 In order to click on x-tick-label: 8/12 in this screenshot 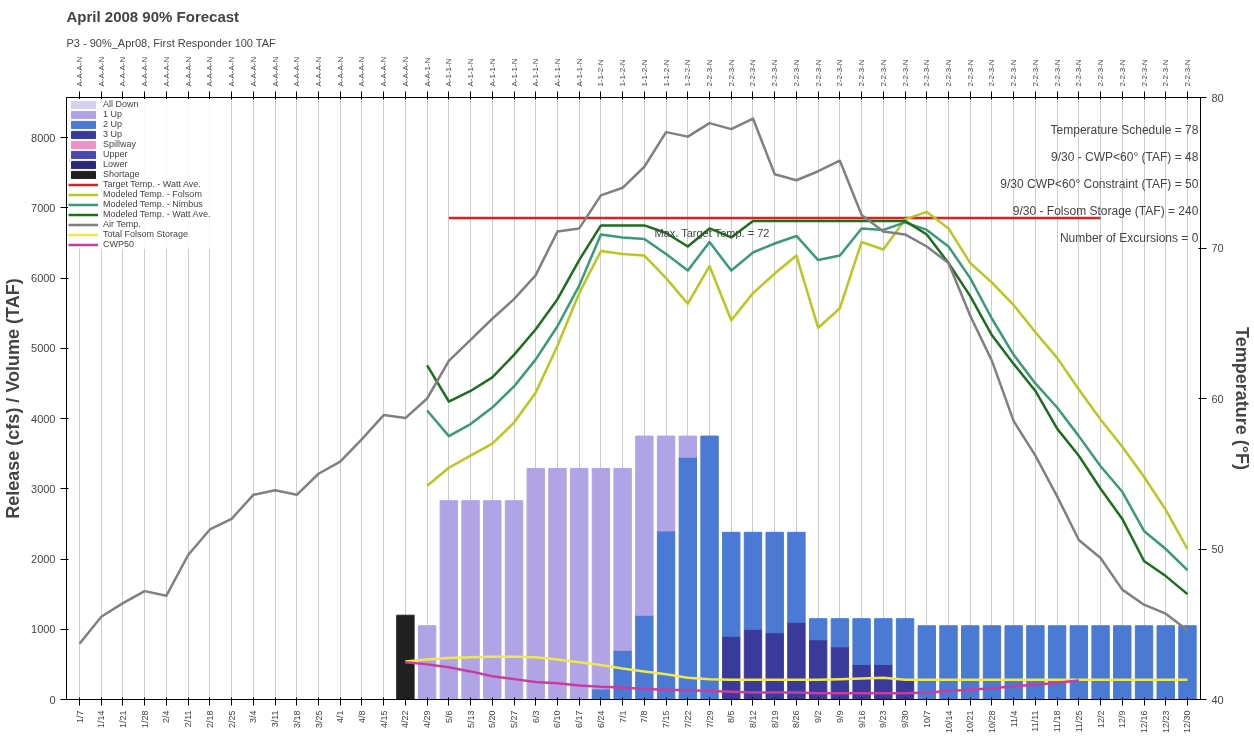, I will do `click(752, 719)`.